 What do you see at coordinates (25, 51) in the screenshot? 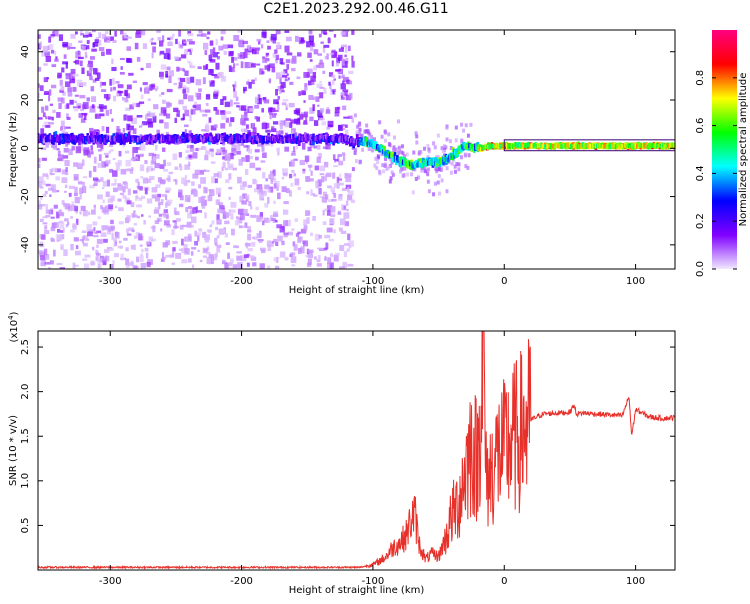
I see `y-tick-label: 40` at bounding box center [25, 51].